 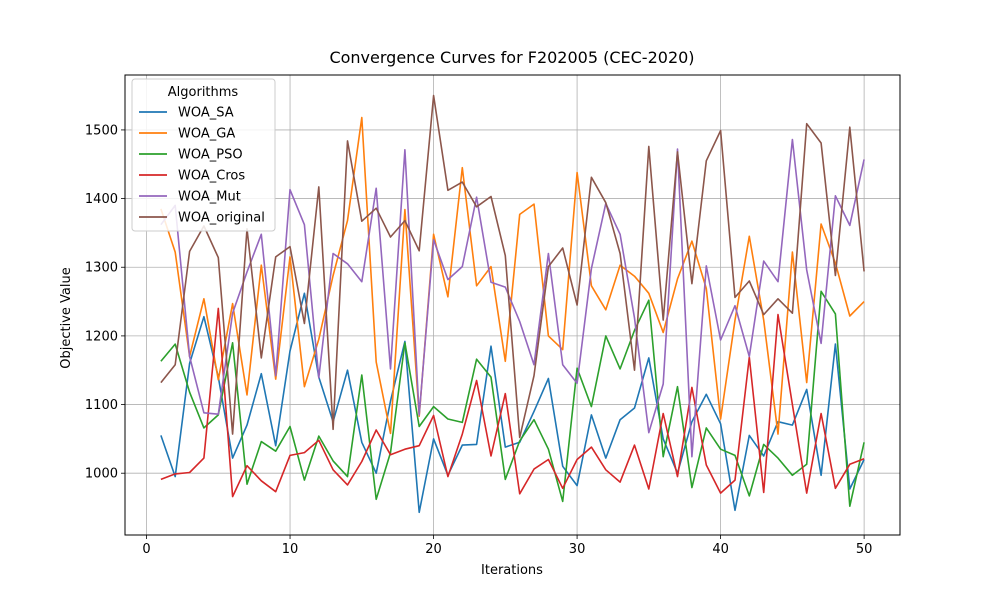 What do you see at coordinates (146, 549) in the screenshot?
I see `x-tick-label: 0` at bounding box center [146, 549].